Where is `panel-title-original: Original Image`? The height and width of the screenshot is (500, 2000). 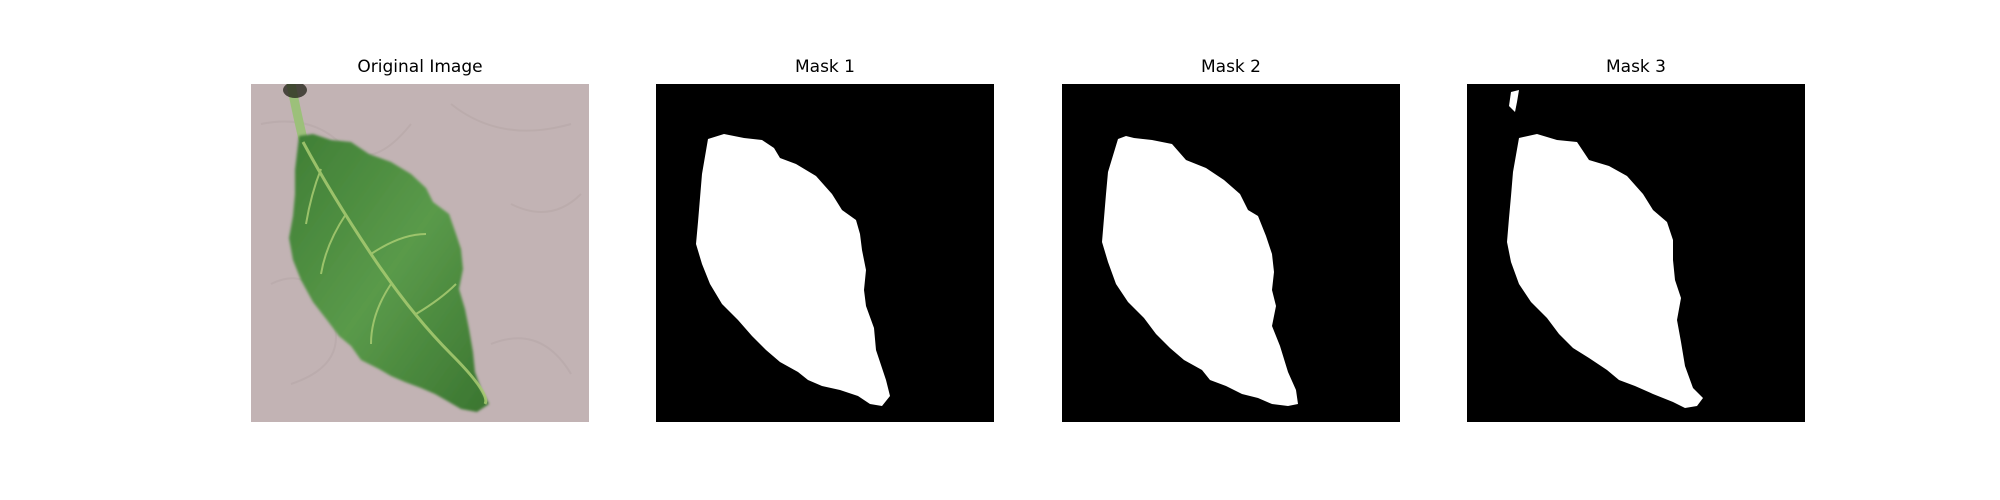
panel-title-original: Original Image is located at coordinates (420, 67).